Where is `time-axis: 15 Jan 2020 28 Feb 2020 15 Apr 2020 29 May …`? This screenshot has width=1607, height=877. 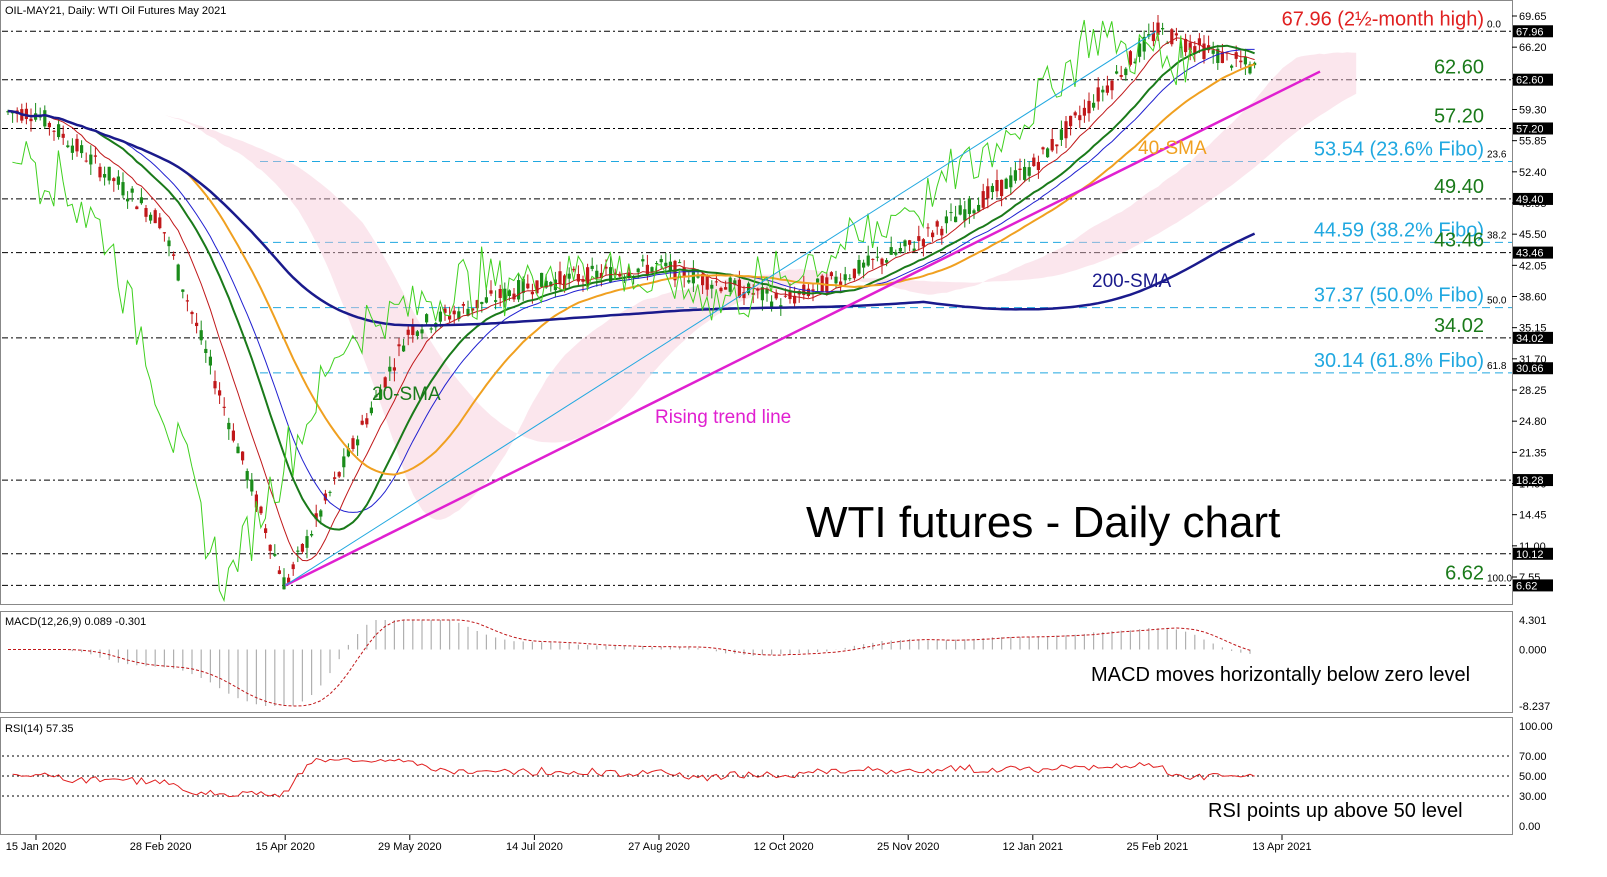 time-axis: 15 Jan 2020 28 Feb 2020 15 Apr 2020 29 May … is located at coordinates (659, 844).